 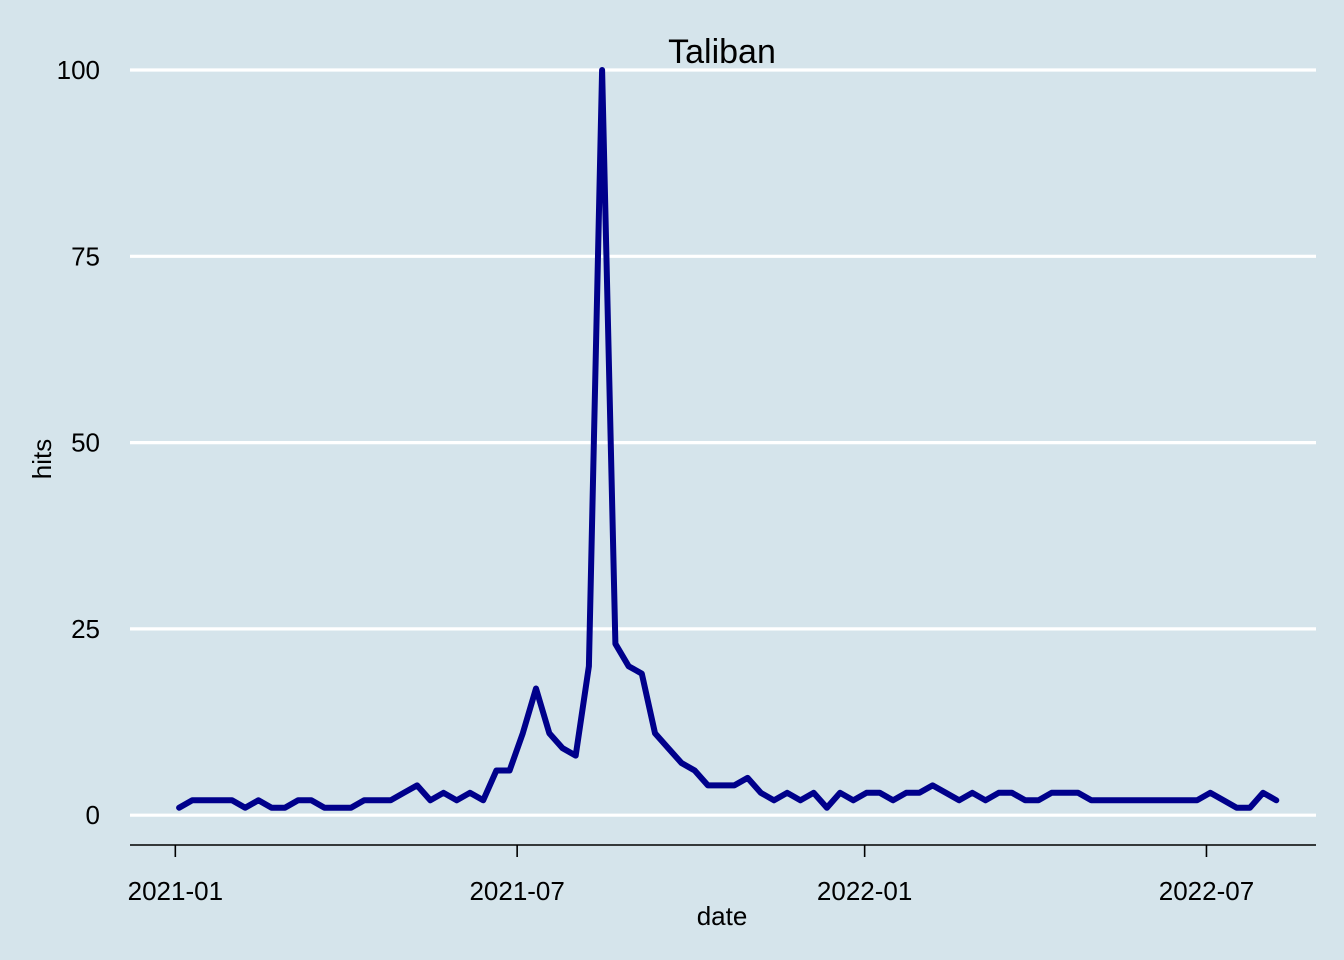 What do you see at coordinates (78, 70) in the screenshot?
I see `y-tick-label: 100` at bounding box center [78, 70].